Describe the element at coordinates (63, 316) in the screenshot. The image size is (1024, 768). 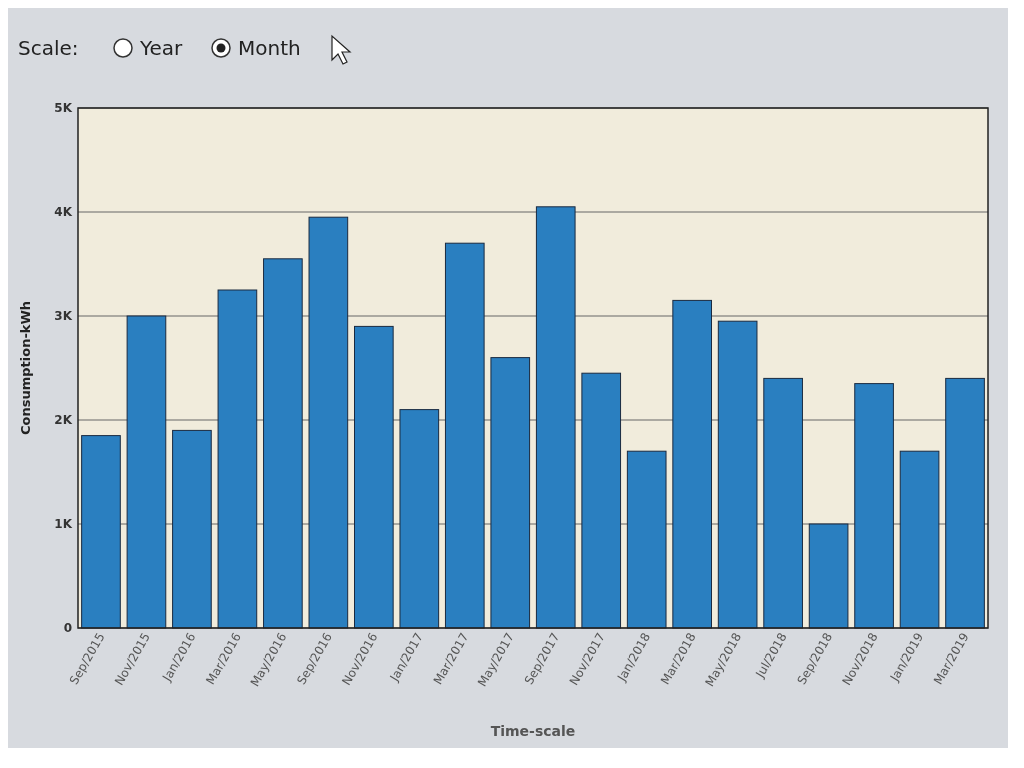
I see `y-tick-label: 3K` at that location.